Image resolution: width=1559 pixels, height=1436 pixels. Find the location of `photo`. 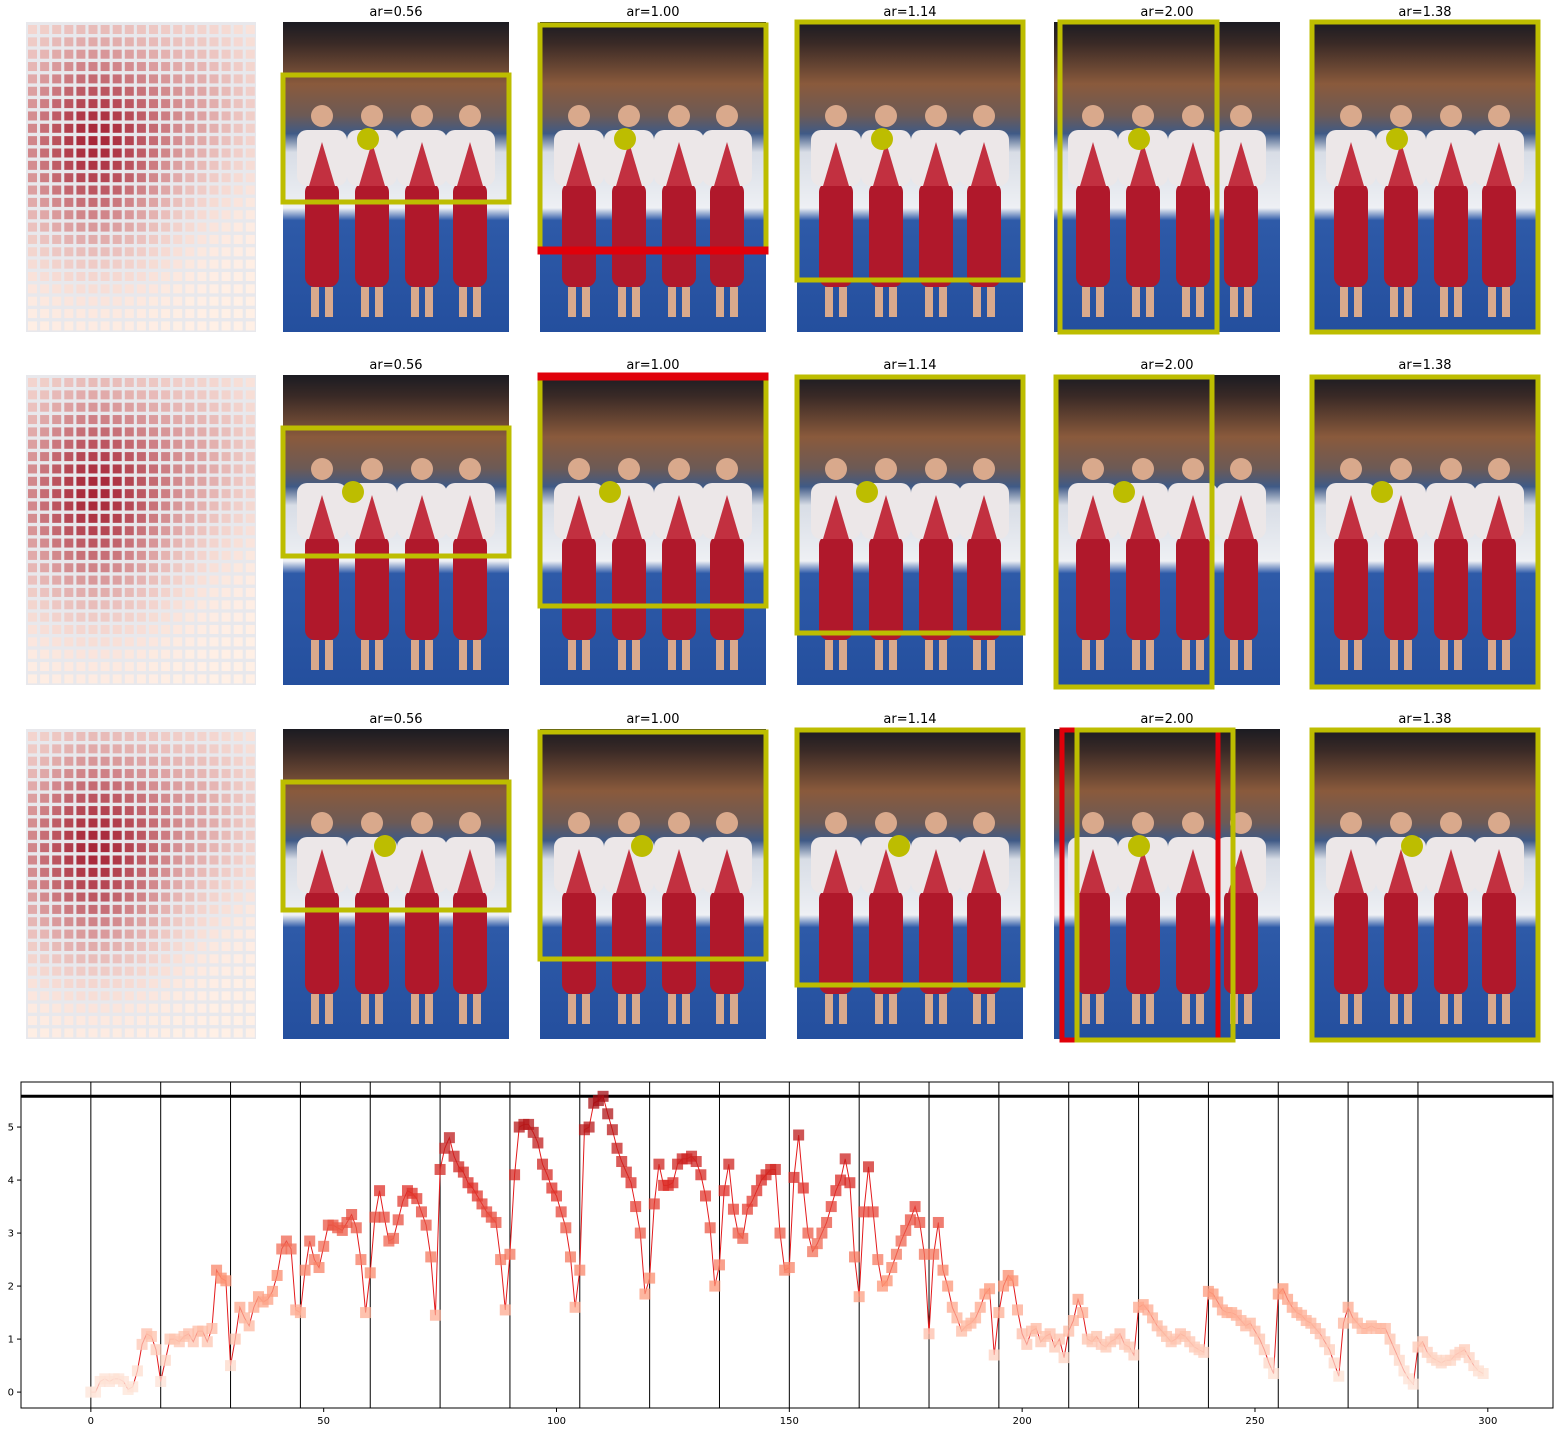

photo is located at coordinates (910, 884).